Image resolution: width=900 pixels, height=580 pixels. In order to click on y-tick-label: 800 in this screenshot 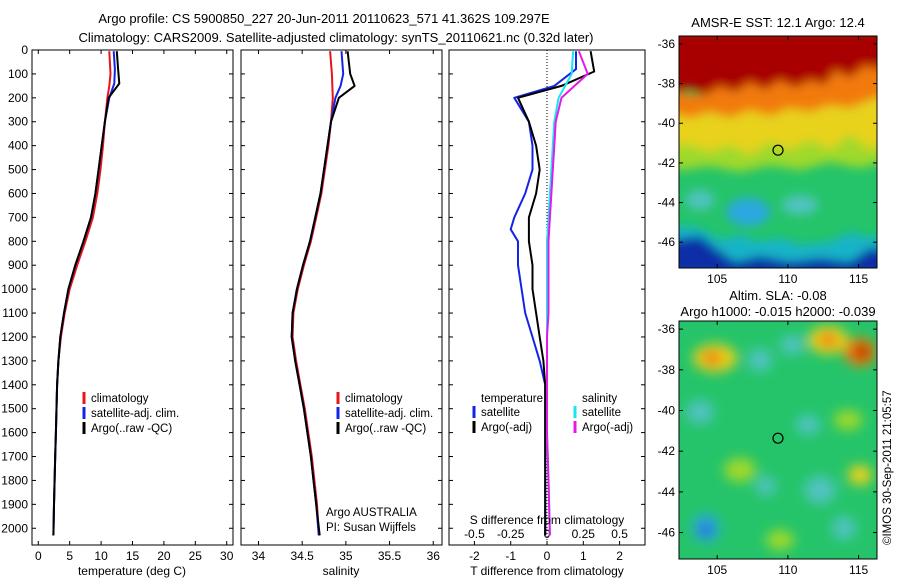, I will do `click(18, 241)`.